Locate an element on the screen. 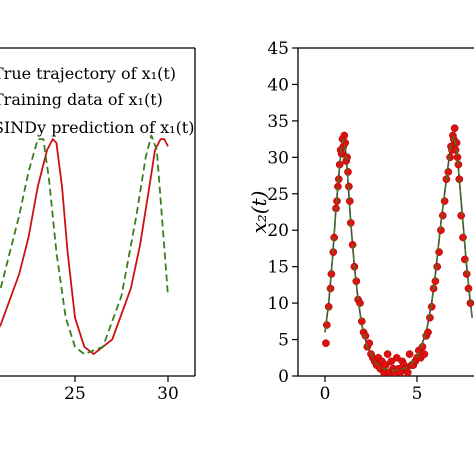 The height and width of the screenshot is (474, 474). left-x-tick-label-25: 25 is located at coordinates (75, 394).